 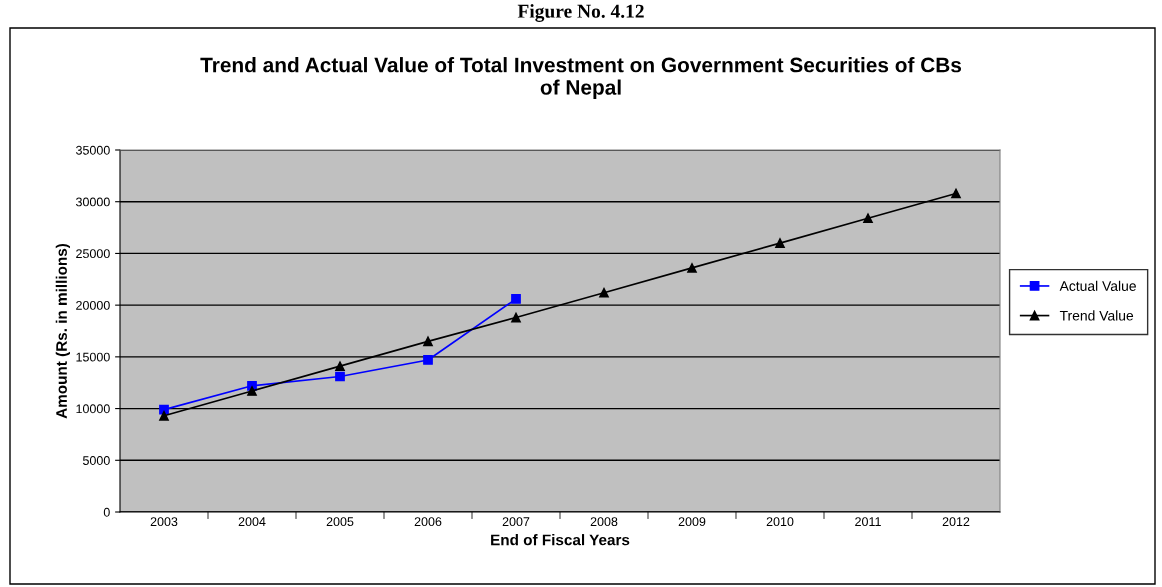 What do you see at coordinates (516, 522) in the screenshot?
I see `x-tick-label: 2007` at bounding box center [516, 522].